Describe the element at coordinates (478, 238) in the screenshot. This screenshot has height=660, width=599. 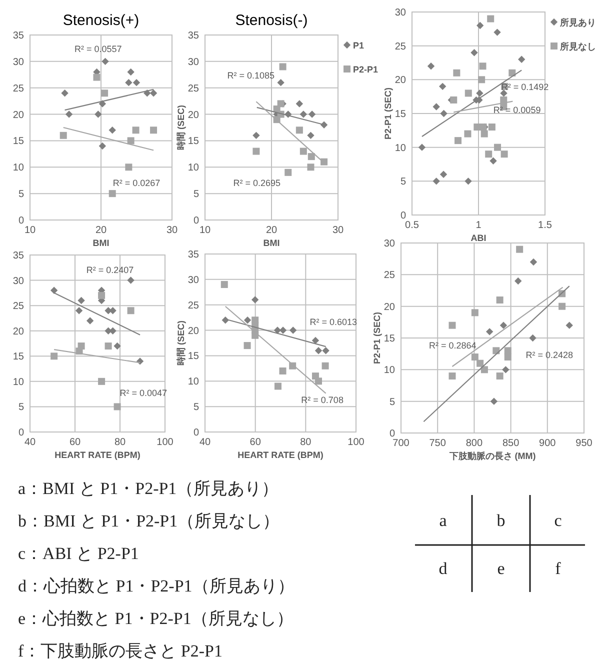
I see `x-axis-title: ABI` at that location.